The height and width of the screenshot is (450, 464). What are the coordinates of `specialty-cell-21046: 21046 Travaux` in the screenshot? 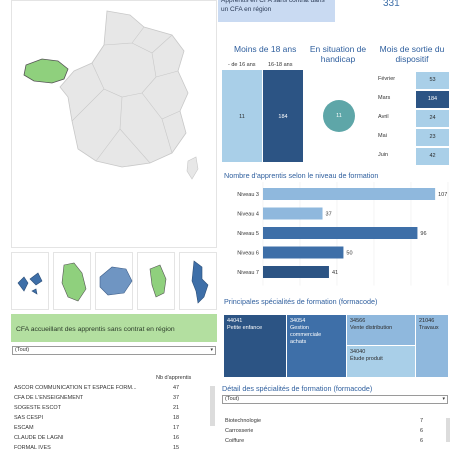 It's located at (432, 346).